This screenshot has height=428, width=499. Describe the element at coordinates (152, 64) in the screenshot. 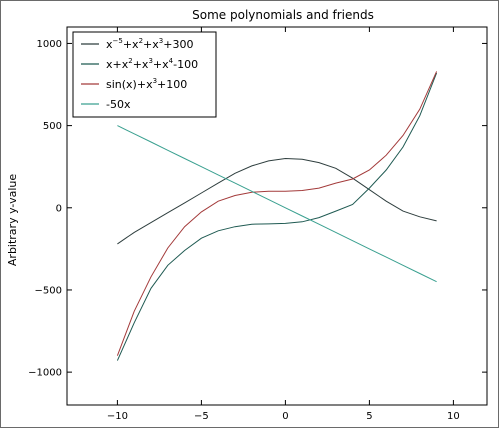

I see `legend-label: x+x2+x3+x4-100` at that location.